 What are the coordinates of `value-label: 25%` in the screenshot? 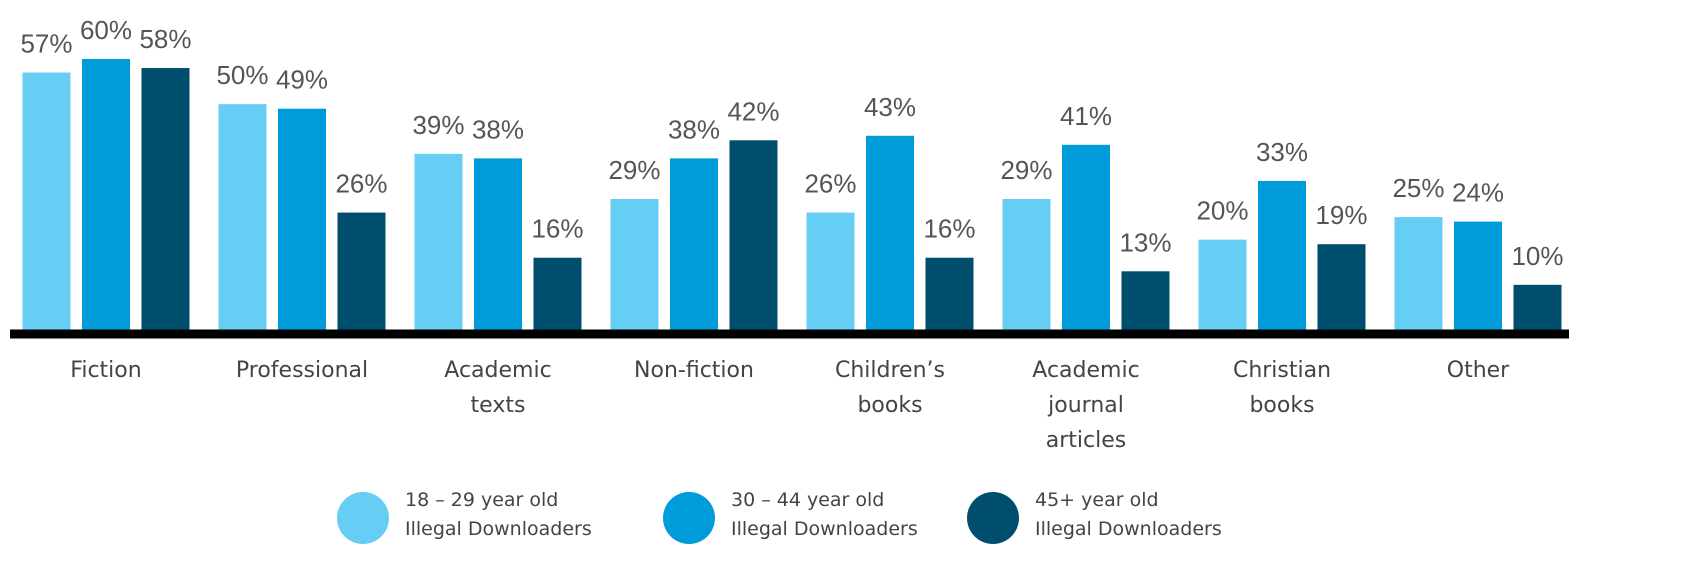 It's located at (1418, 188).